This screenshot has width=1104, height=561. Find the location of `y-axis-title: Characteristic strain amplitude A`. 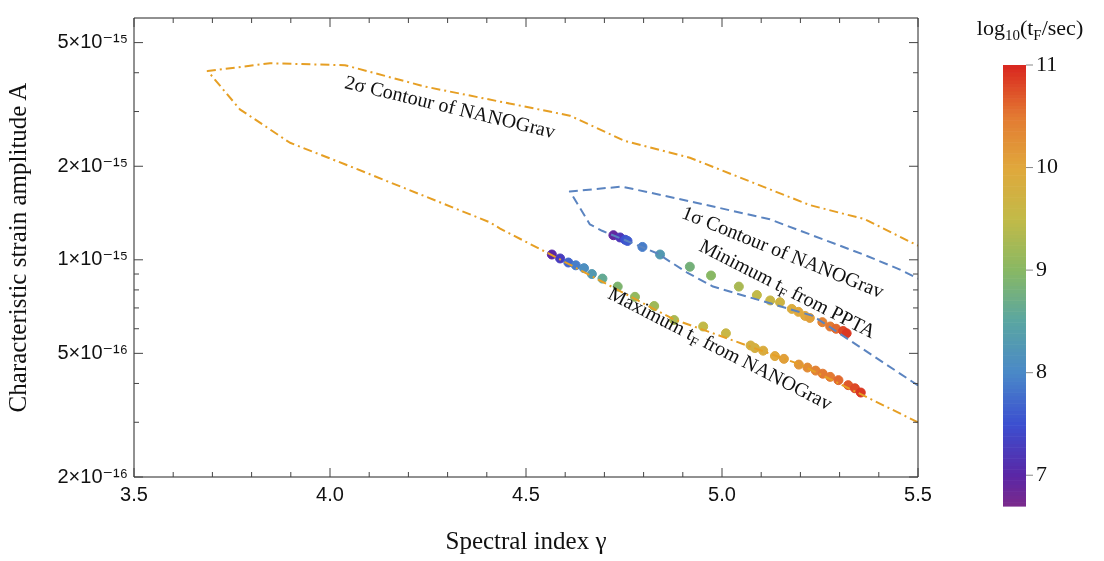

y-axis-title: Characteristic strain amplitude A is located at coordinates (17, 247).